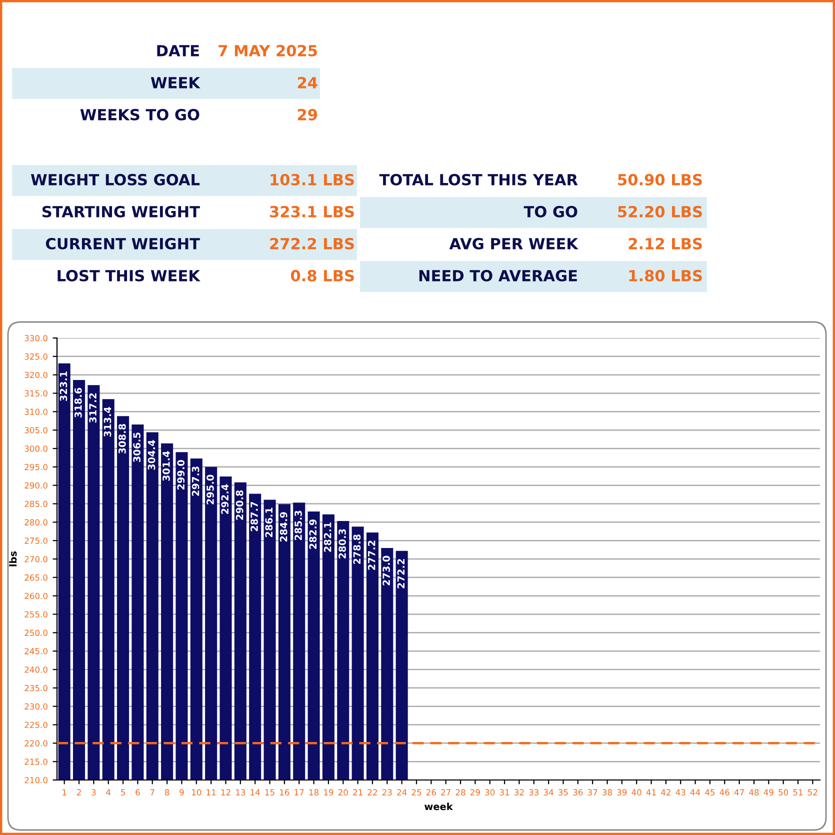  I want to click on data-label: 286.1, so click(269, 523).